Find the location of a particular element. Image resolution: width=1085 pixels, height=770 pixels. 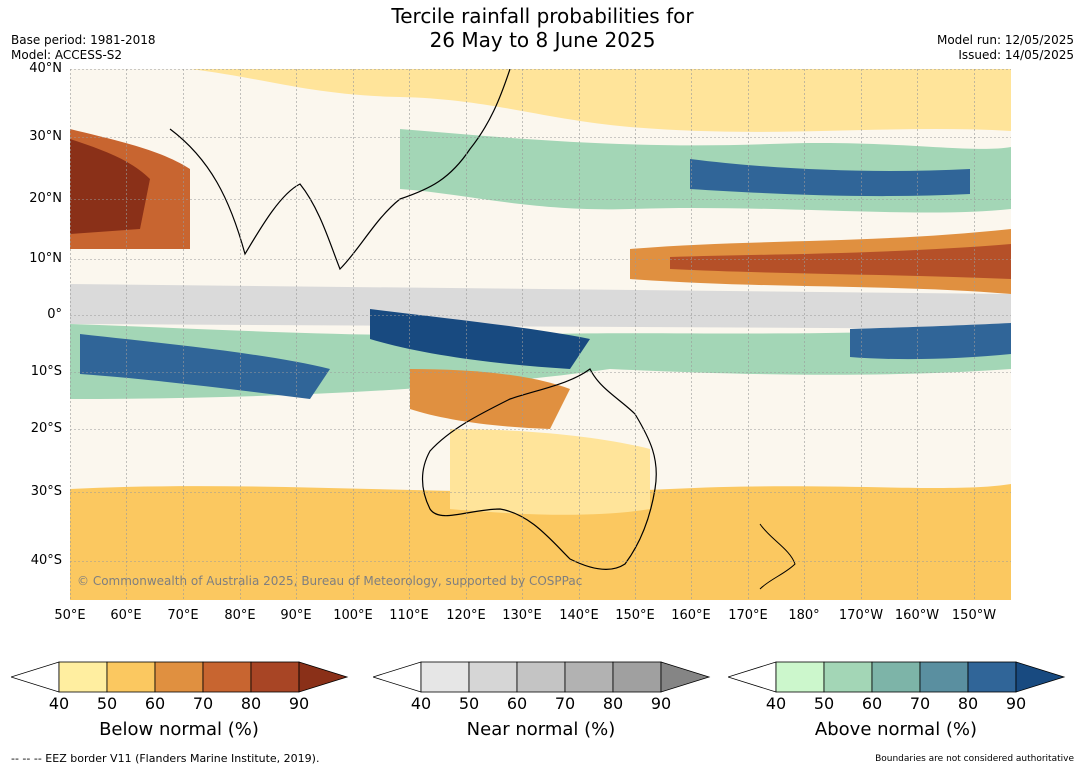

asia-coastline is located at coordinates (340, 170).